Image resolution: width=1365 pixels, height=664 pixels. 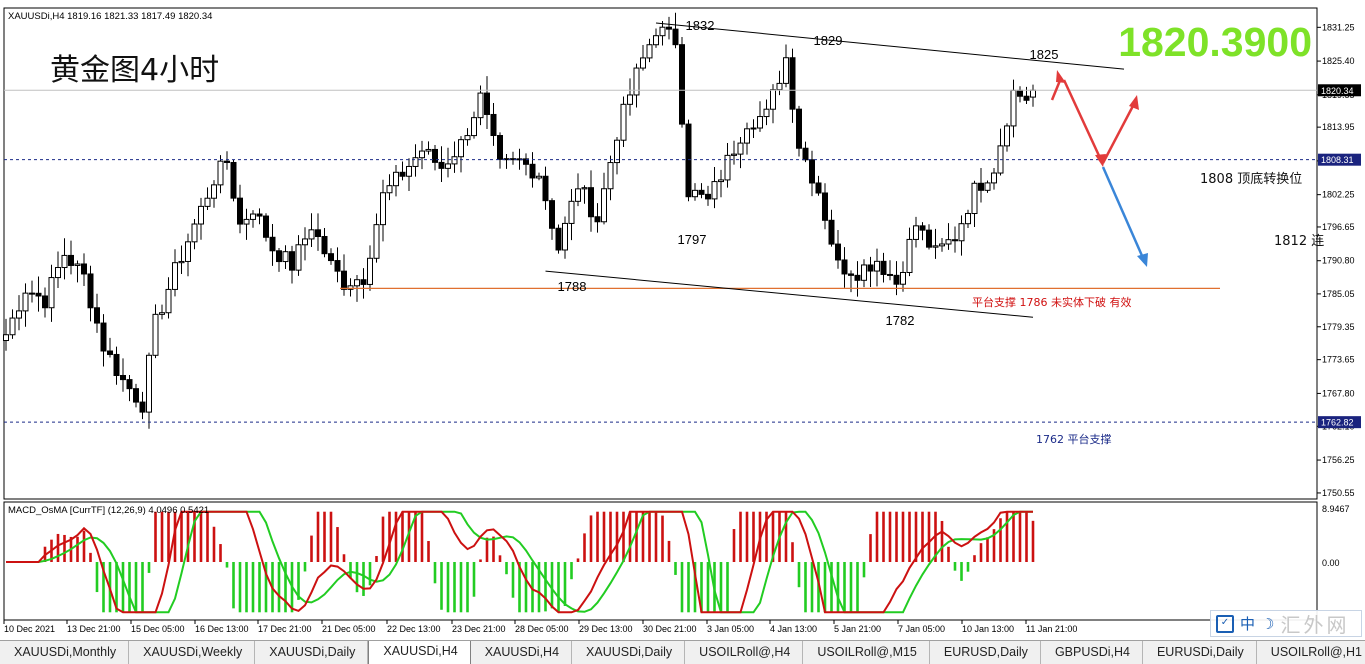 What do you see at coordinates (985, 652) in the screenshot?
I see `chart-tab: EURUSD,Daily` at bounding box center [985, 652].